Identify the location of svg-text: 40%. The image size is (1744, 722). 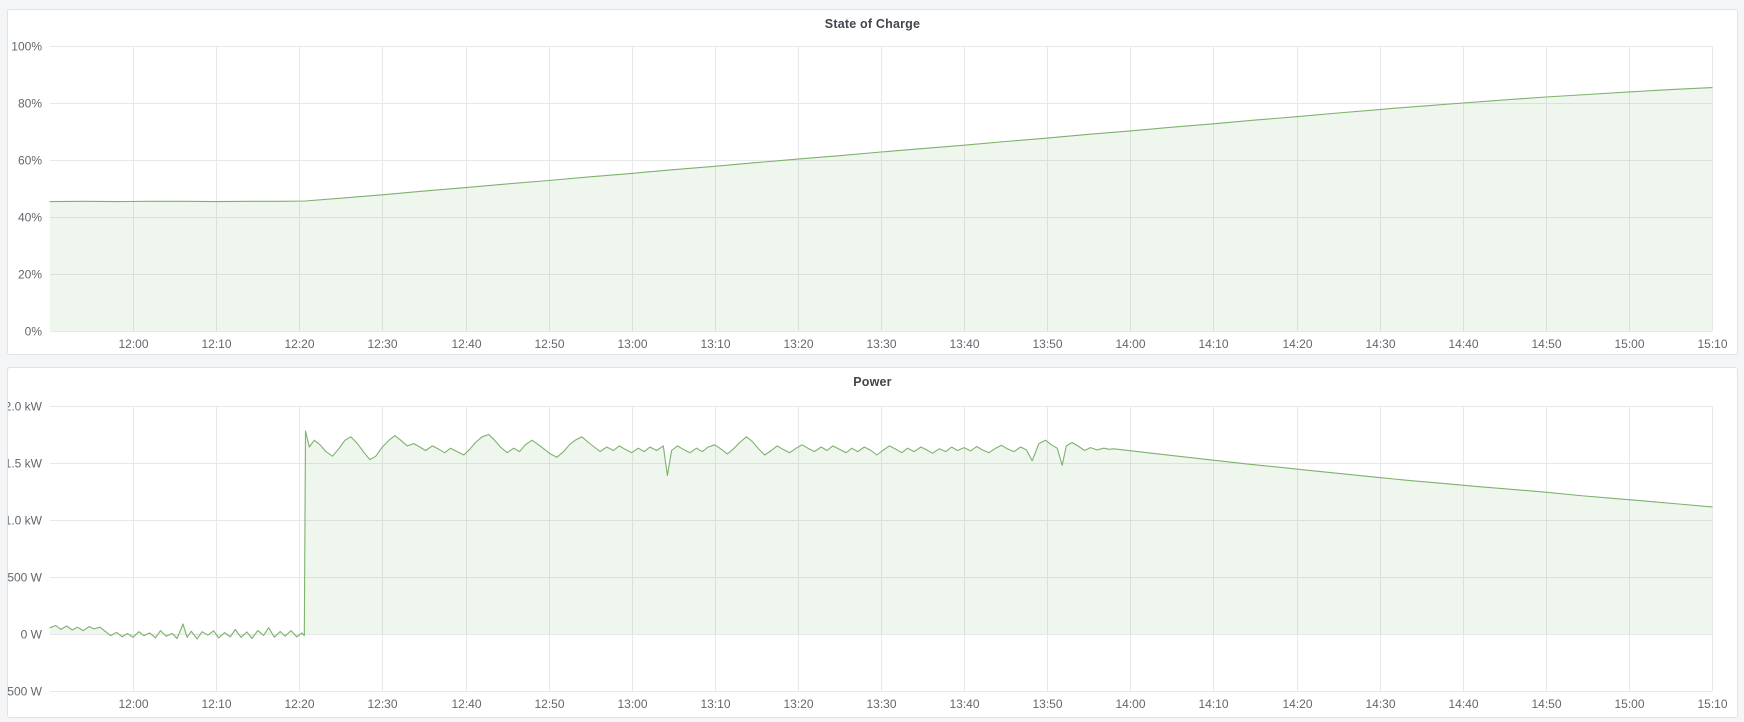
(30, 218).